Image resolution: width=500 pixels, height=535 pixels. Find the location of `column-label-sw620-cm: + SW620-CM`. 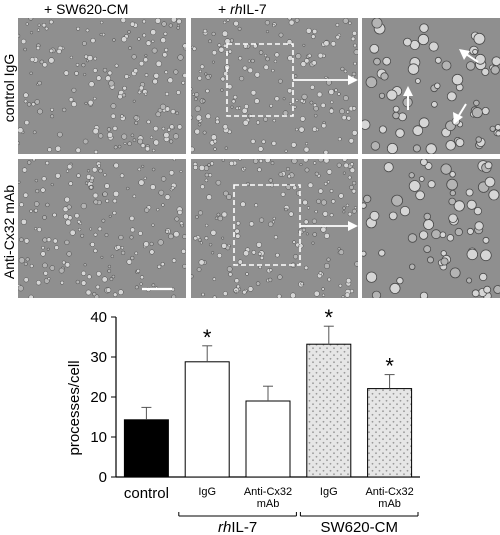

column-label-sw620-cm: + SW620-CM is located at coordinates (86, 9).